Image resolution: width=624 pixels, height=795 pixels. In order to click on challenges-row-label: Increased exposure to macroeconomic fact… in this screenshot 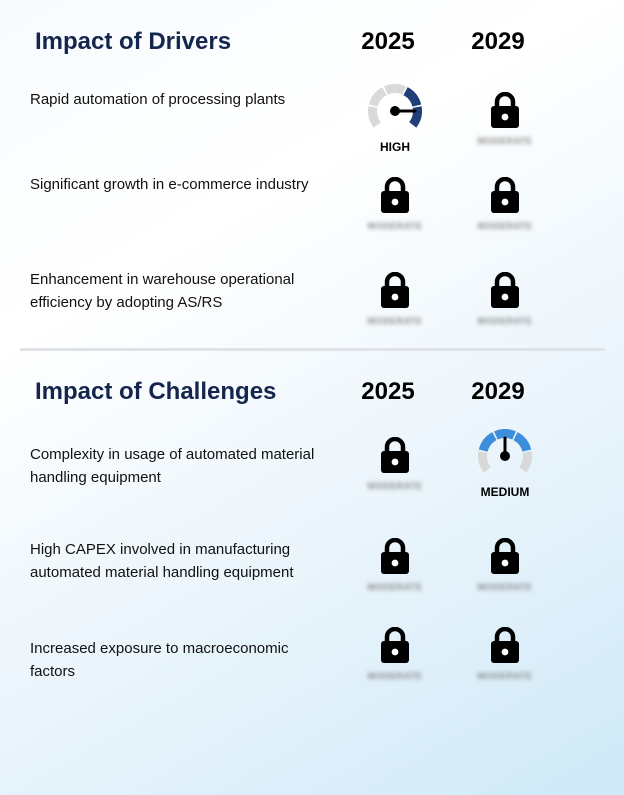, I will do `click(159, 660)`.